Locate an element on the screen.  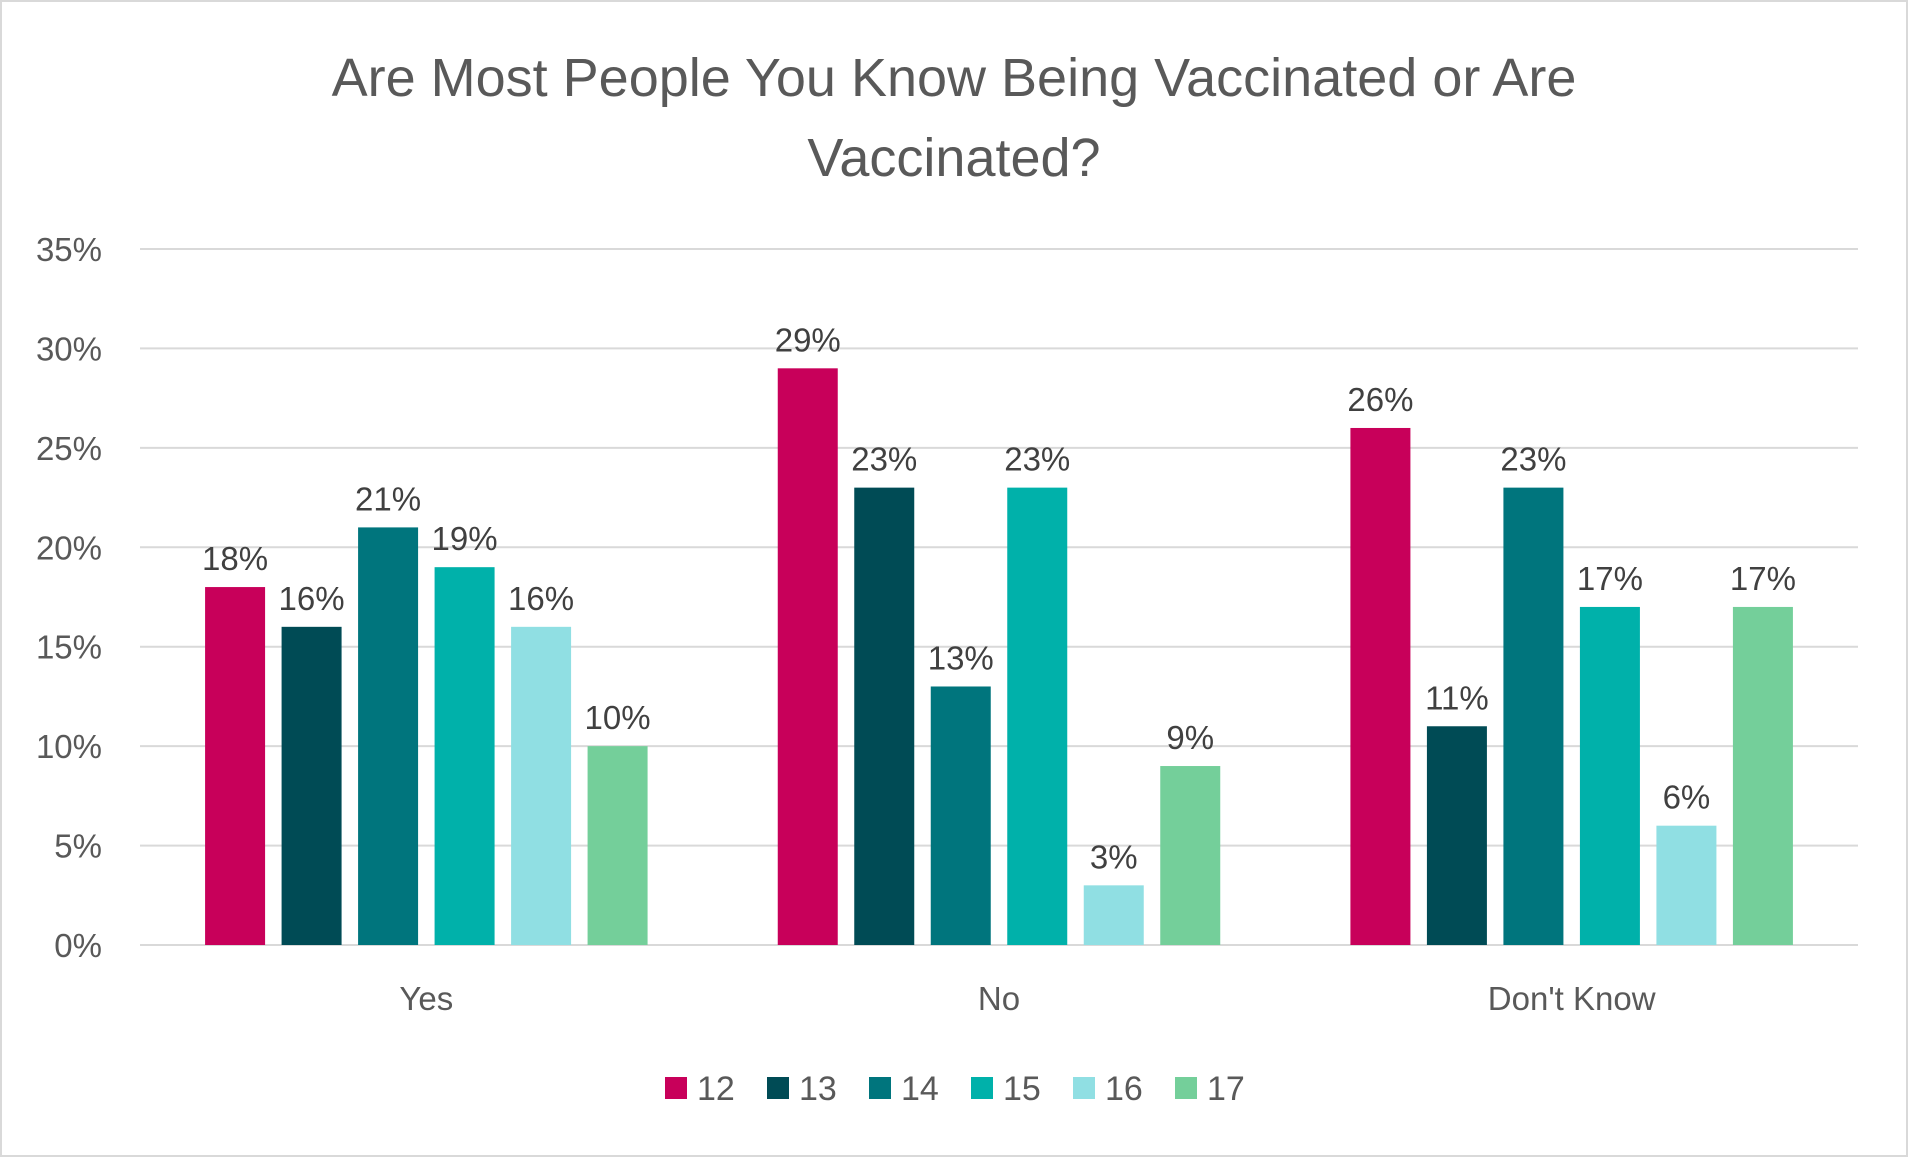
legend-item-15: 15 is located at coordinates (1006, 1089).